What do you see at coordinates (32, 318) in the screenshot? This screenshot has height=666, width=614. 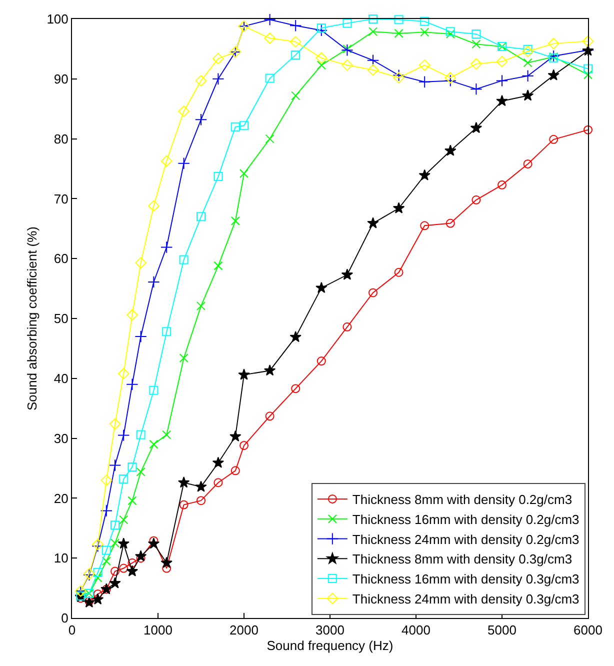 I see `y-axis-title: Sound absorbing coefficient (%)` at bounding box center [32, 318].